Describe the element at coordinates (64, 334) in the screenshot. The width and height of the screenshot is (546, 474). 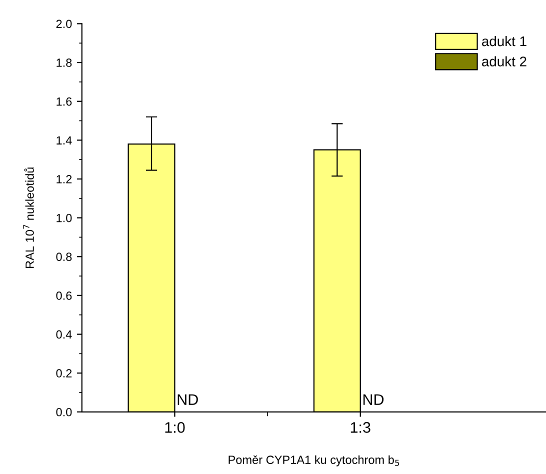
I see `y-tick-label: 0.4` at that location.